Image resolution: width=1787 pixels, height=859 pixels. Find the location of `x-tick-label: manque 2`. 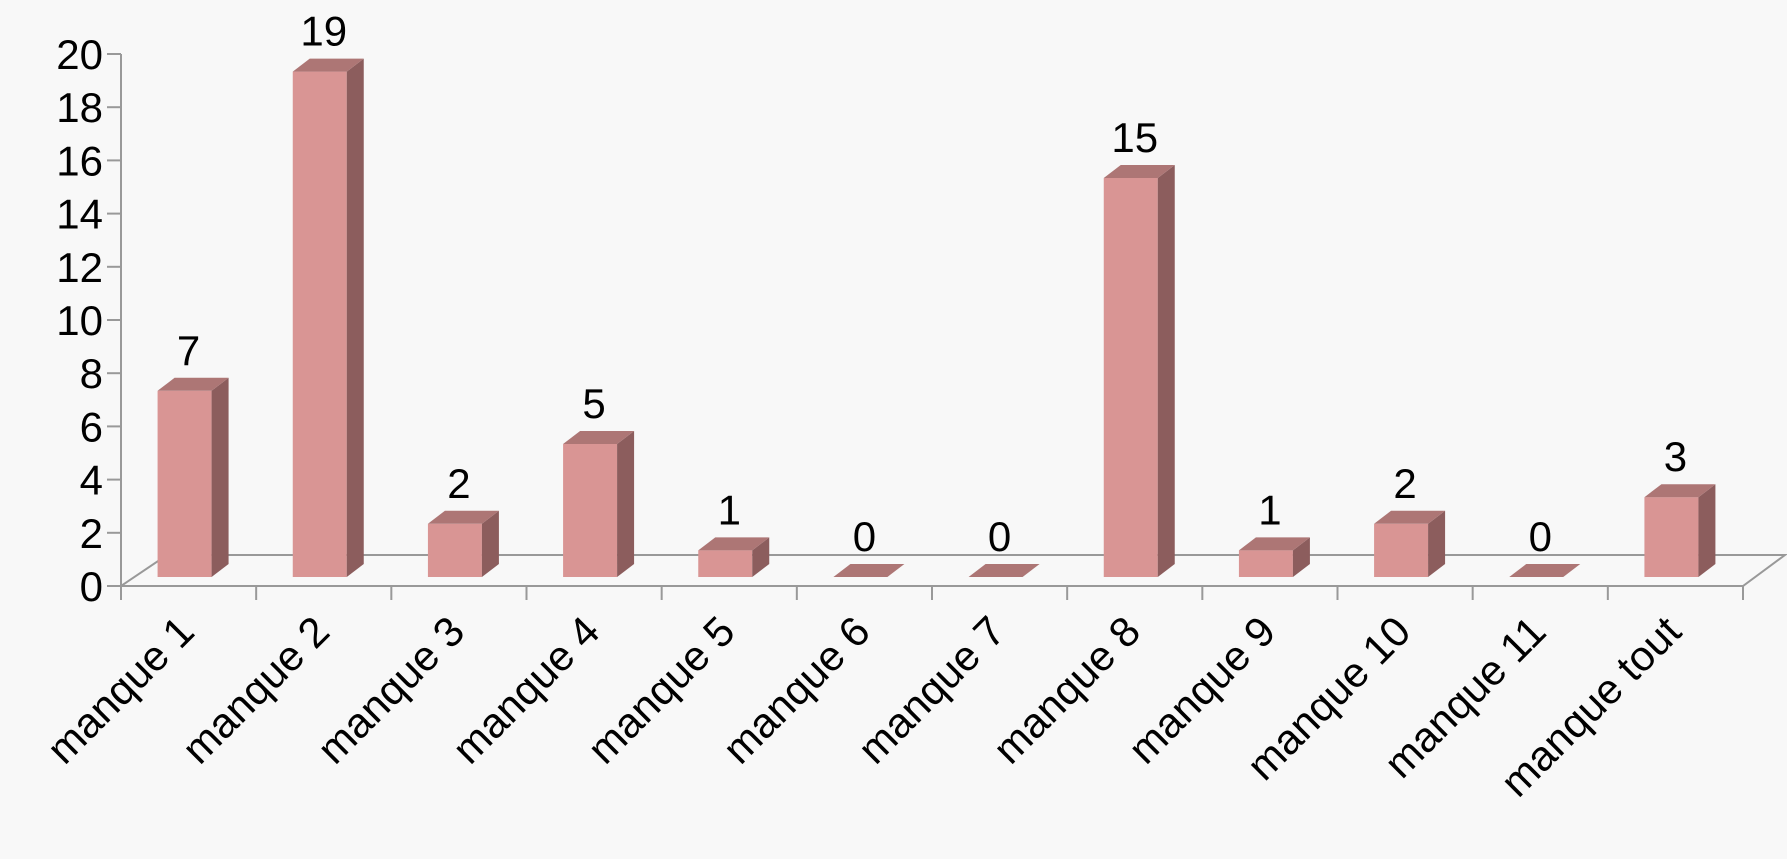

x-tick-label: manque 2 is located at coordinates (255, 689).